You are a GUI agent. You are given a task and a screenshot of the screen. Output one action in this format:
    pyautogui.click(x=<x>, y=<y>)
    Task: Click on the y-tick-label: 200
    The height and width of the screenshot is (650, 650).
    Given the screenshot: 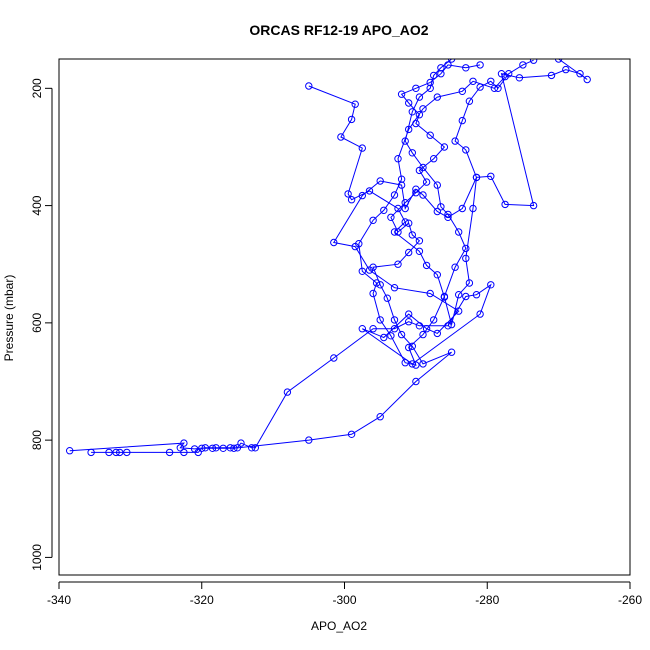 What is the action you would take?
    pyautogui.click(x=37, y=88)
    